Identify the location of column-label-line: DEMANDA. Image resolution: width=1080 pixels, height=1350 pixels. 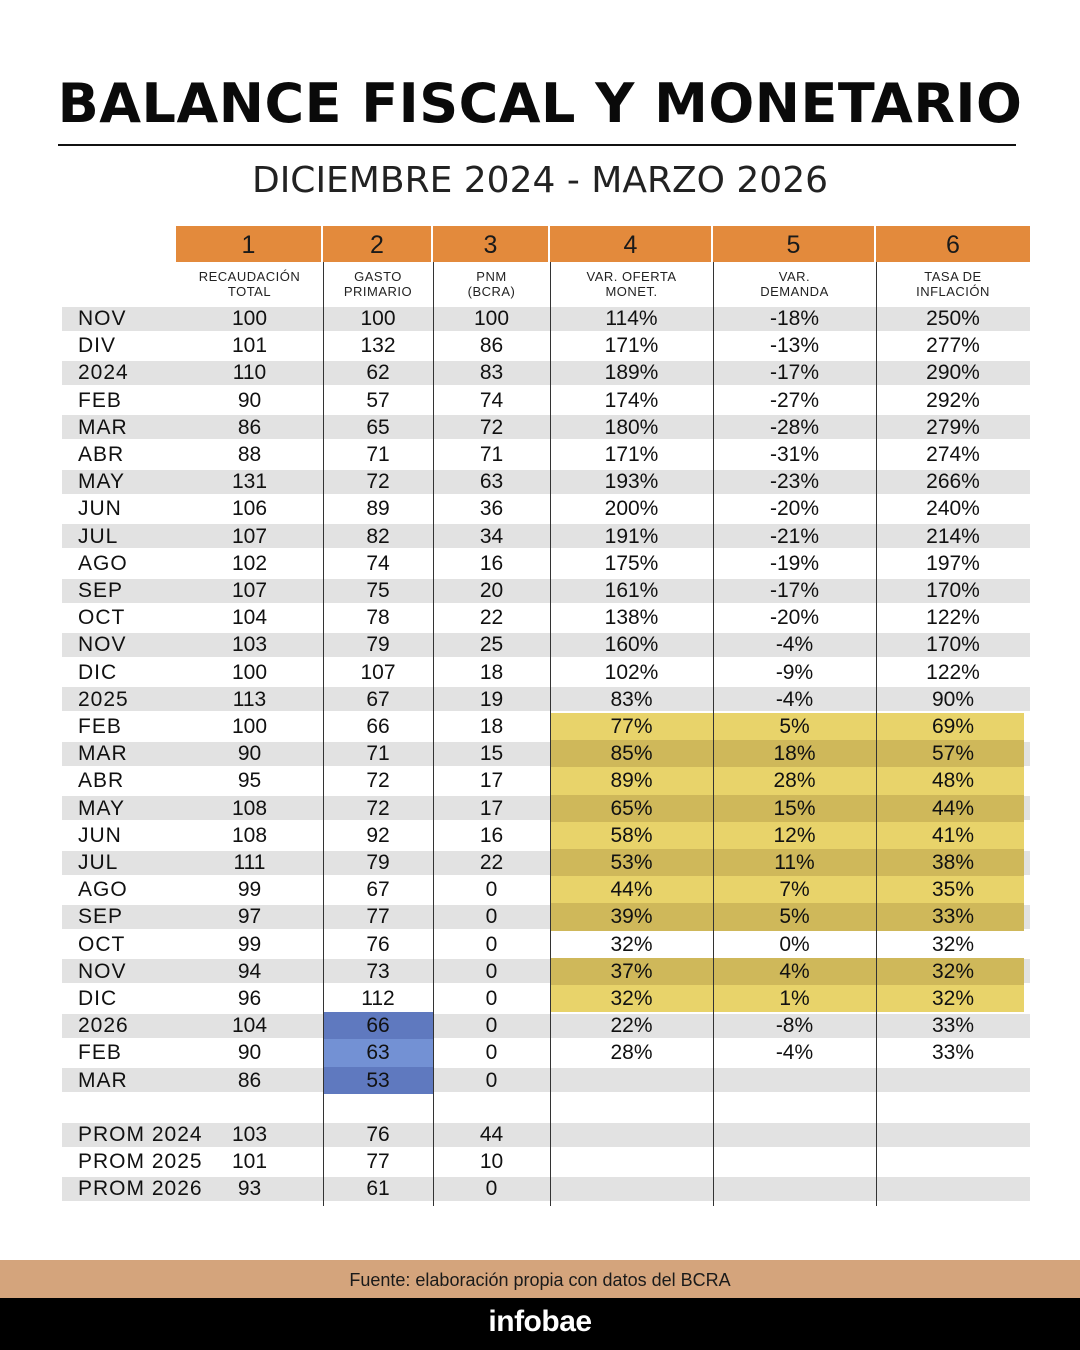
(794, 291).